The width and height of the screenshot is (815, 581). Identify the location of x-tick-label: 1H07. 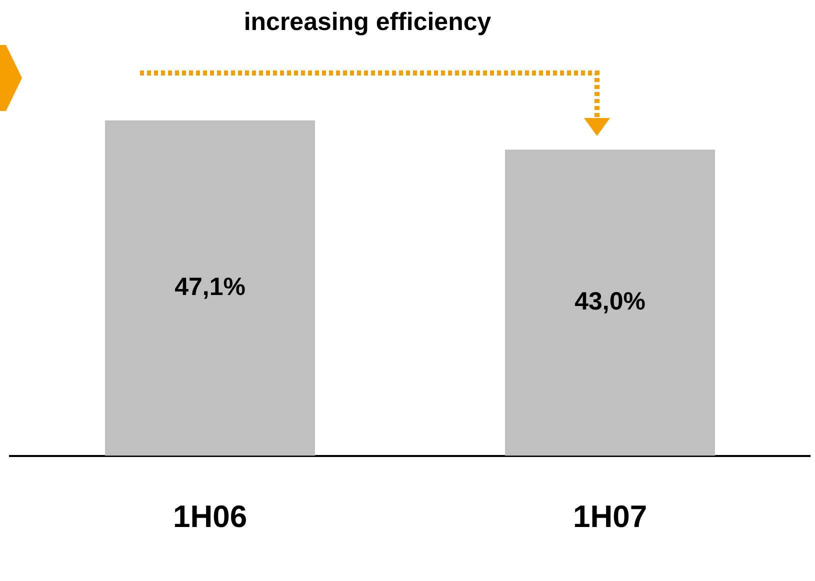
(610, 516).